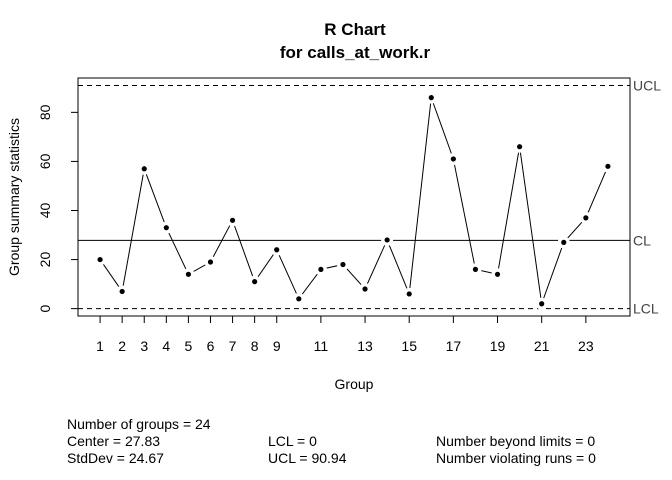 The image size is (672, 480). What do you see at coordinates (45, 112) in the screenshot?
I see `y-tick-label-80: 80` at bounding box center [45, 112].